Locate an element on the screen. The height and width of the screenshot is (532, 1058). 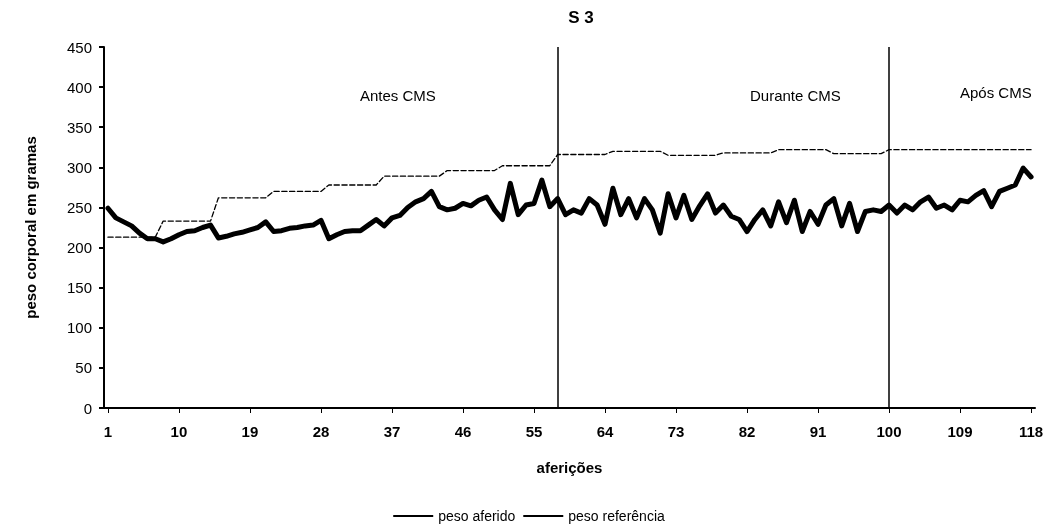
x-tick-label: 19 is located at coordinates (250, 431).